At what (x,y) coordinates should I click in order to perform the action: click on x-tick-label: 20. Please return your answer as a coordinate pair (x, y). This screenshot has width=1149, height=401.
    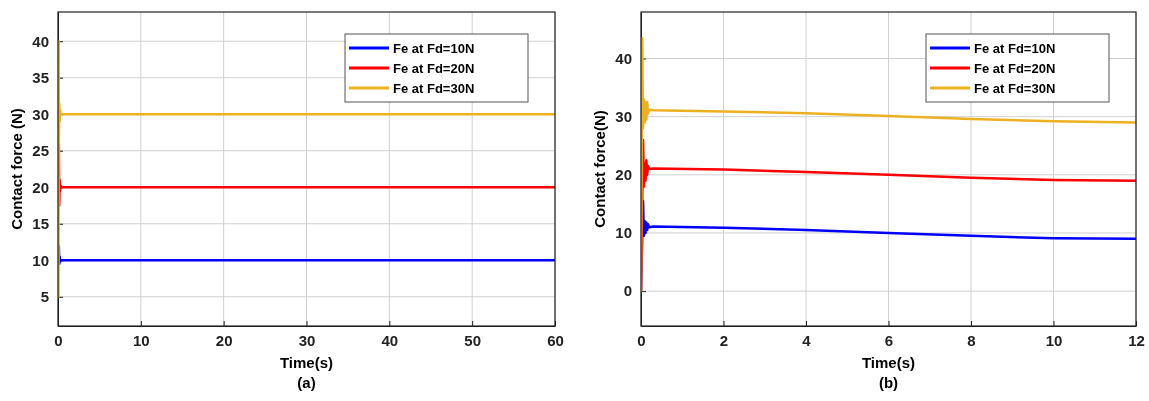
    Looking at the image, I should click on (224, 340).